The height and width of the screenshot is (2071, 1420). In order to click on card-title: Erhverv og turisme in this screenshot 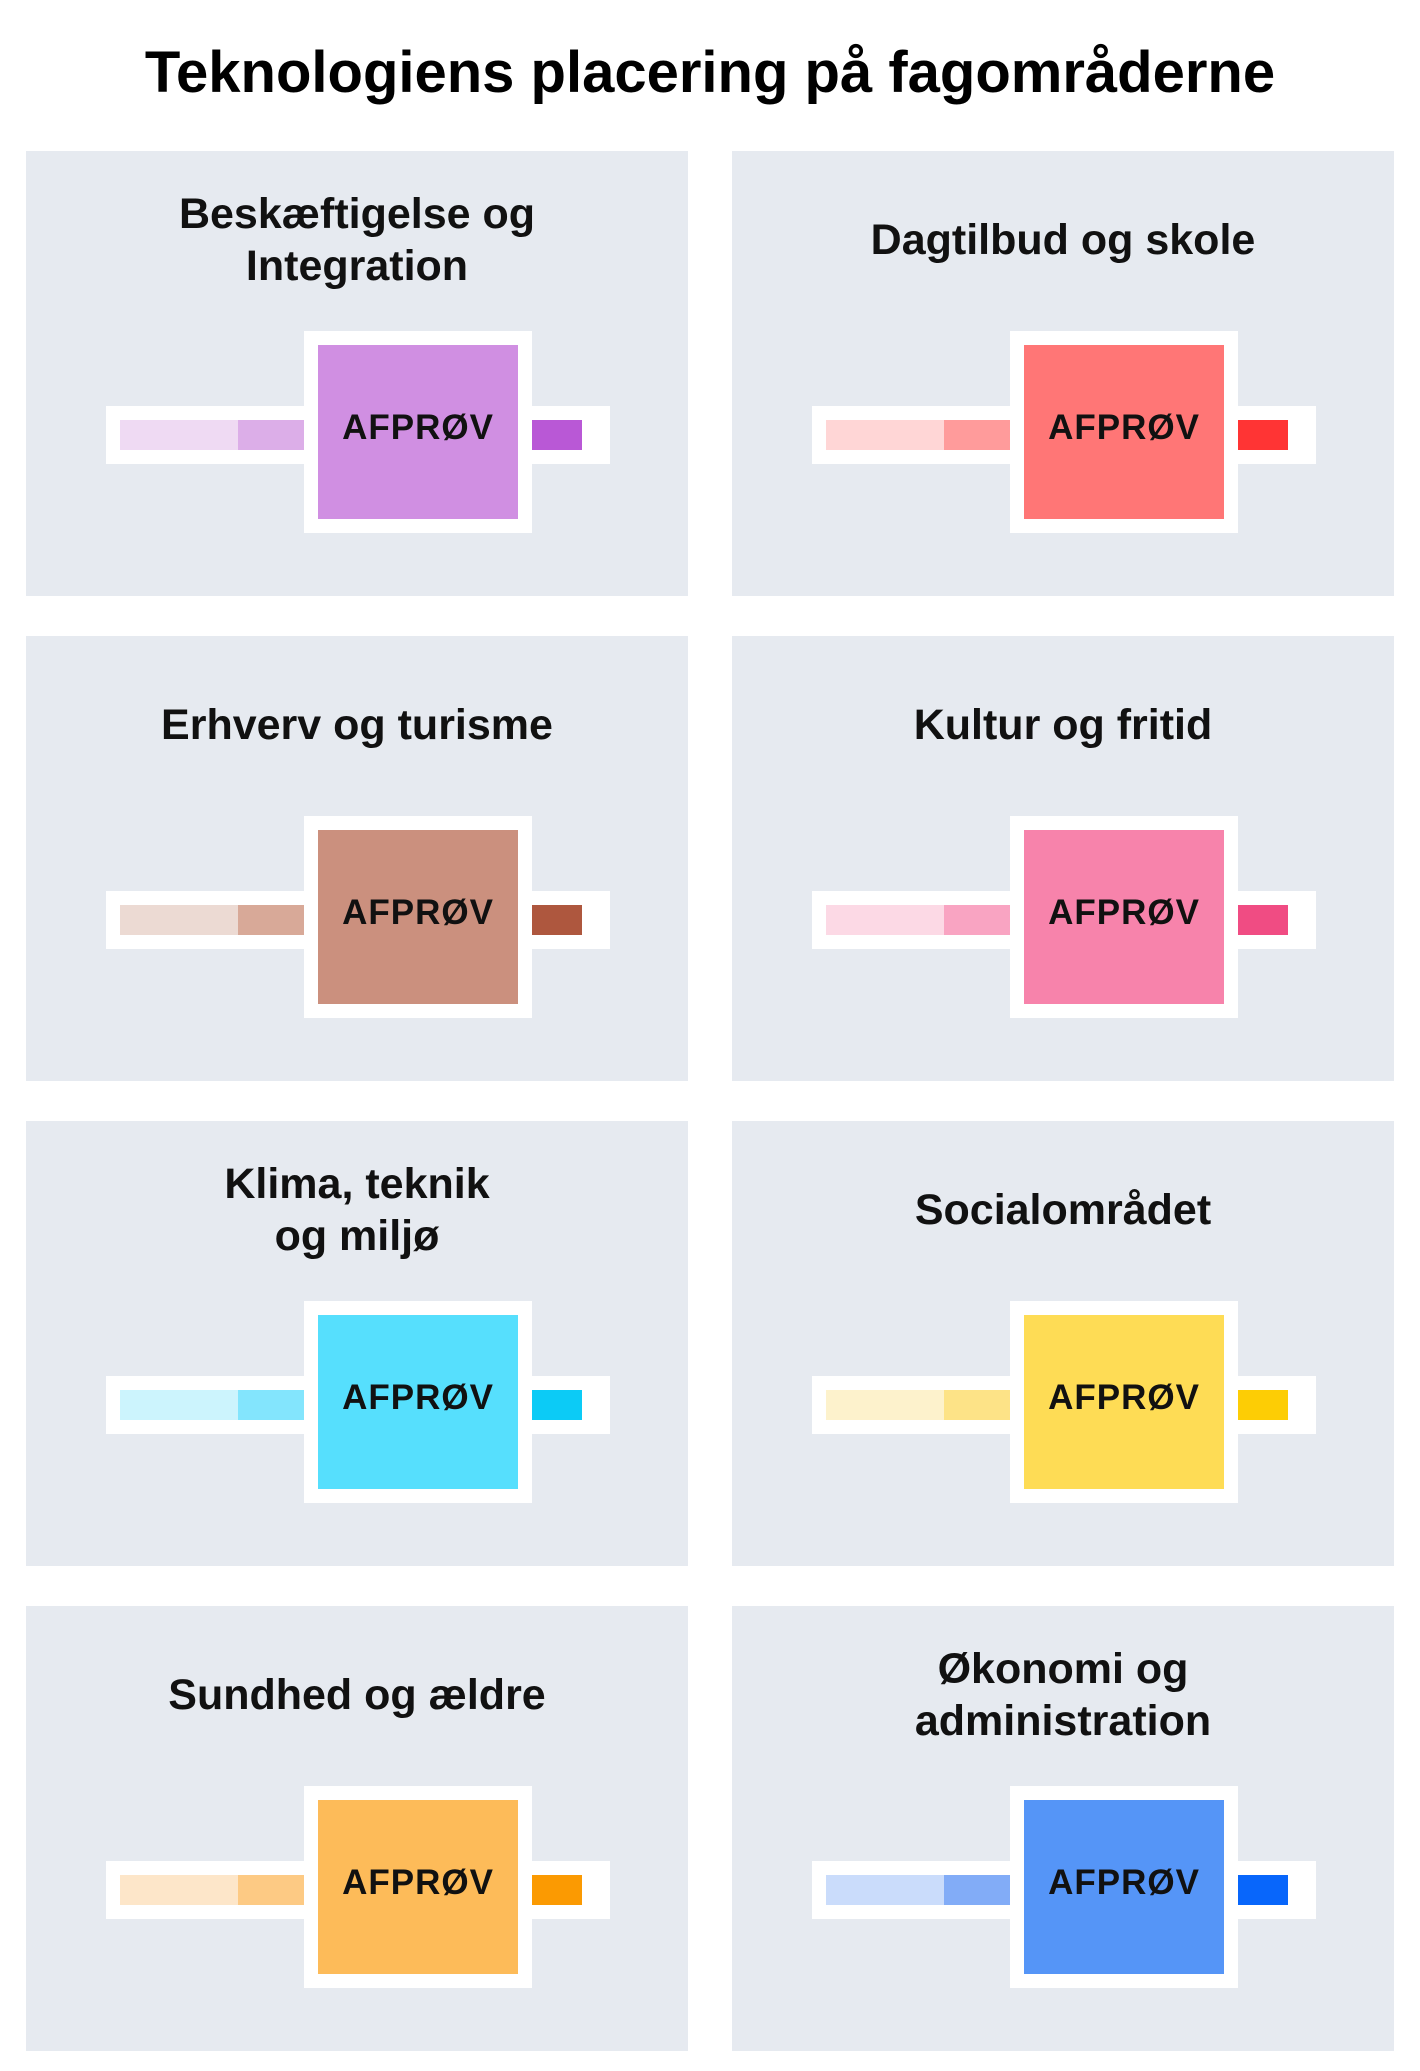, I will do `click(357, 725)`.